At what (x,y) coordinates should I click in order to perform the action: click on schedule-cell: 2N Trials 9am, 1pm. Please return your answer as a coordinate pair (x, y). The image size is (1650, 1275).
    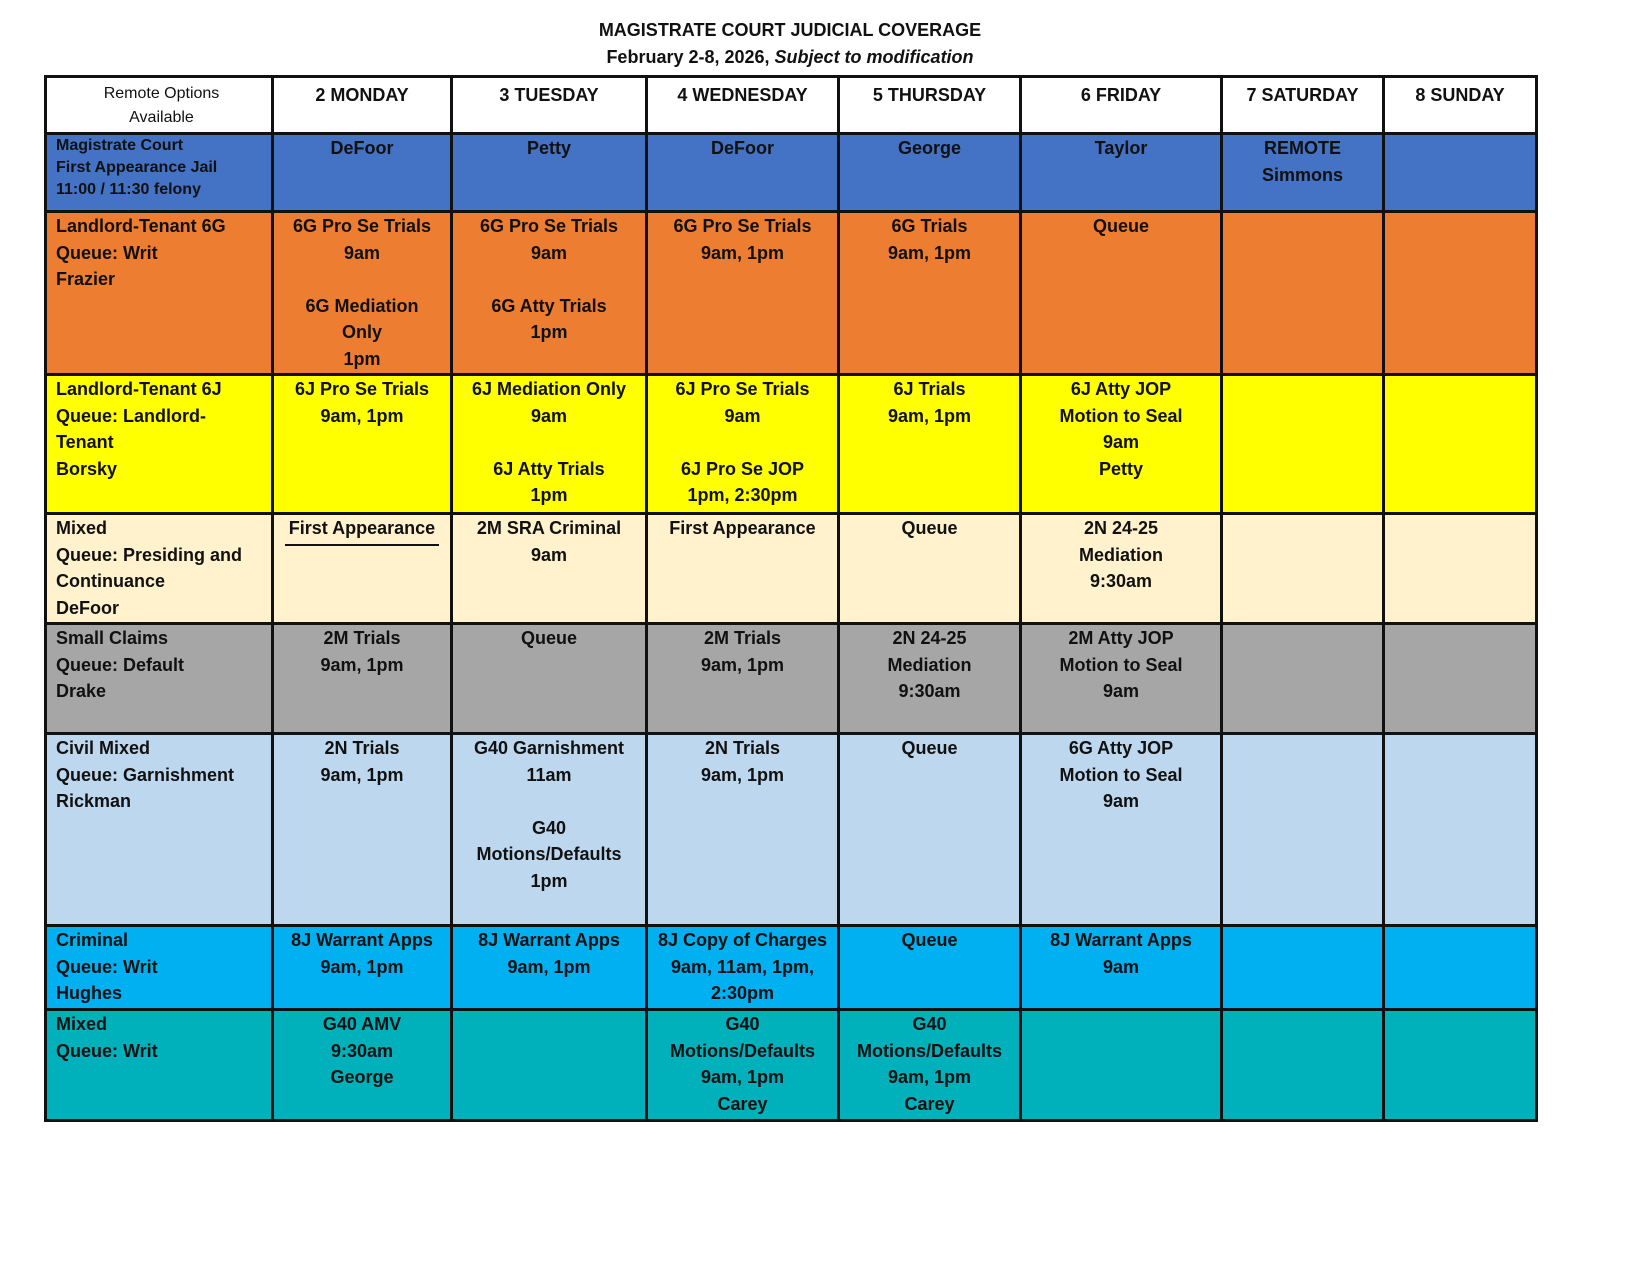
    Looking at the image, I should click on (742, 829).